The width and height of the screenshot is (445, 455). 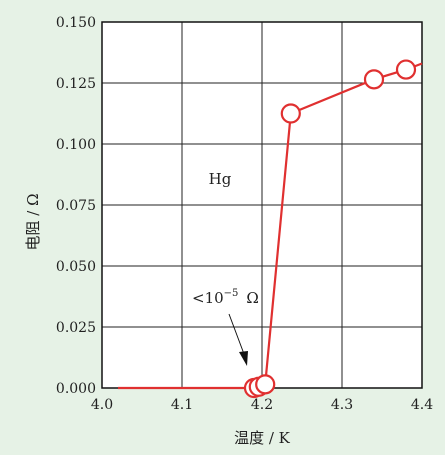 I want to click on y-axis-label: 电阻 / Ω, so click(x=33, y=221).